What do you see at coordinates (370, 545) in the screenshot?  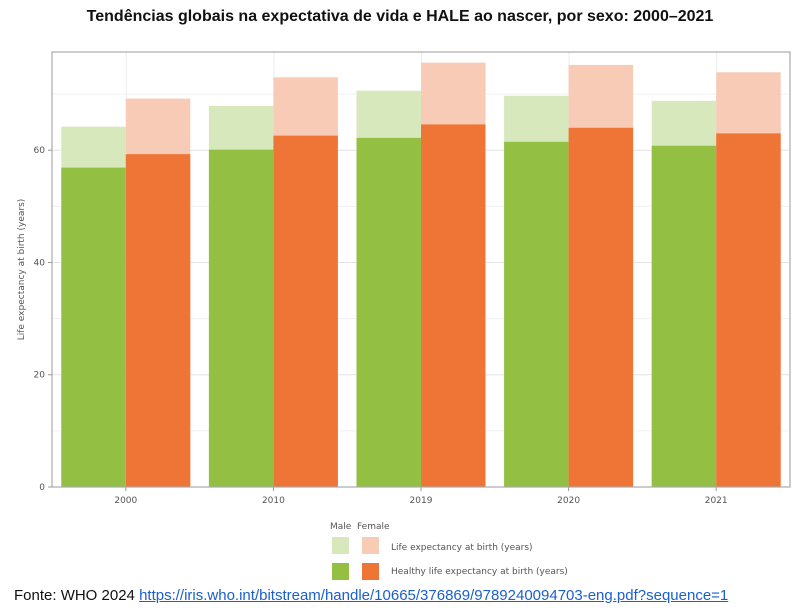 I see `legend-swatch-female-life-expectancy` at bounding box center [370, 545].